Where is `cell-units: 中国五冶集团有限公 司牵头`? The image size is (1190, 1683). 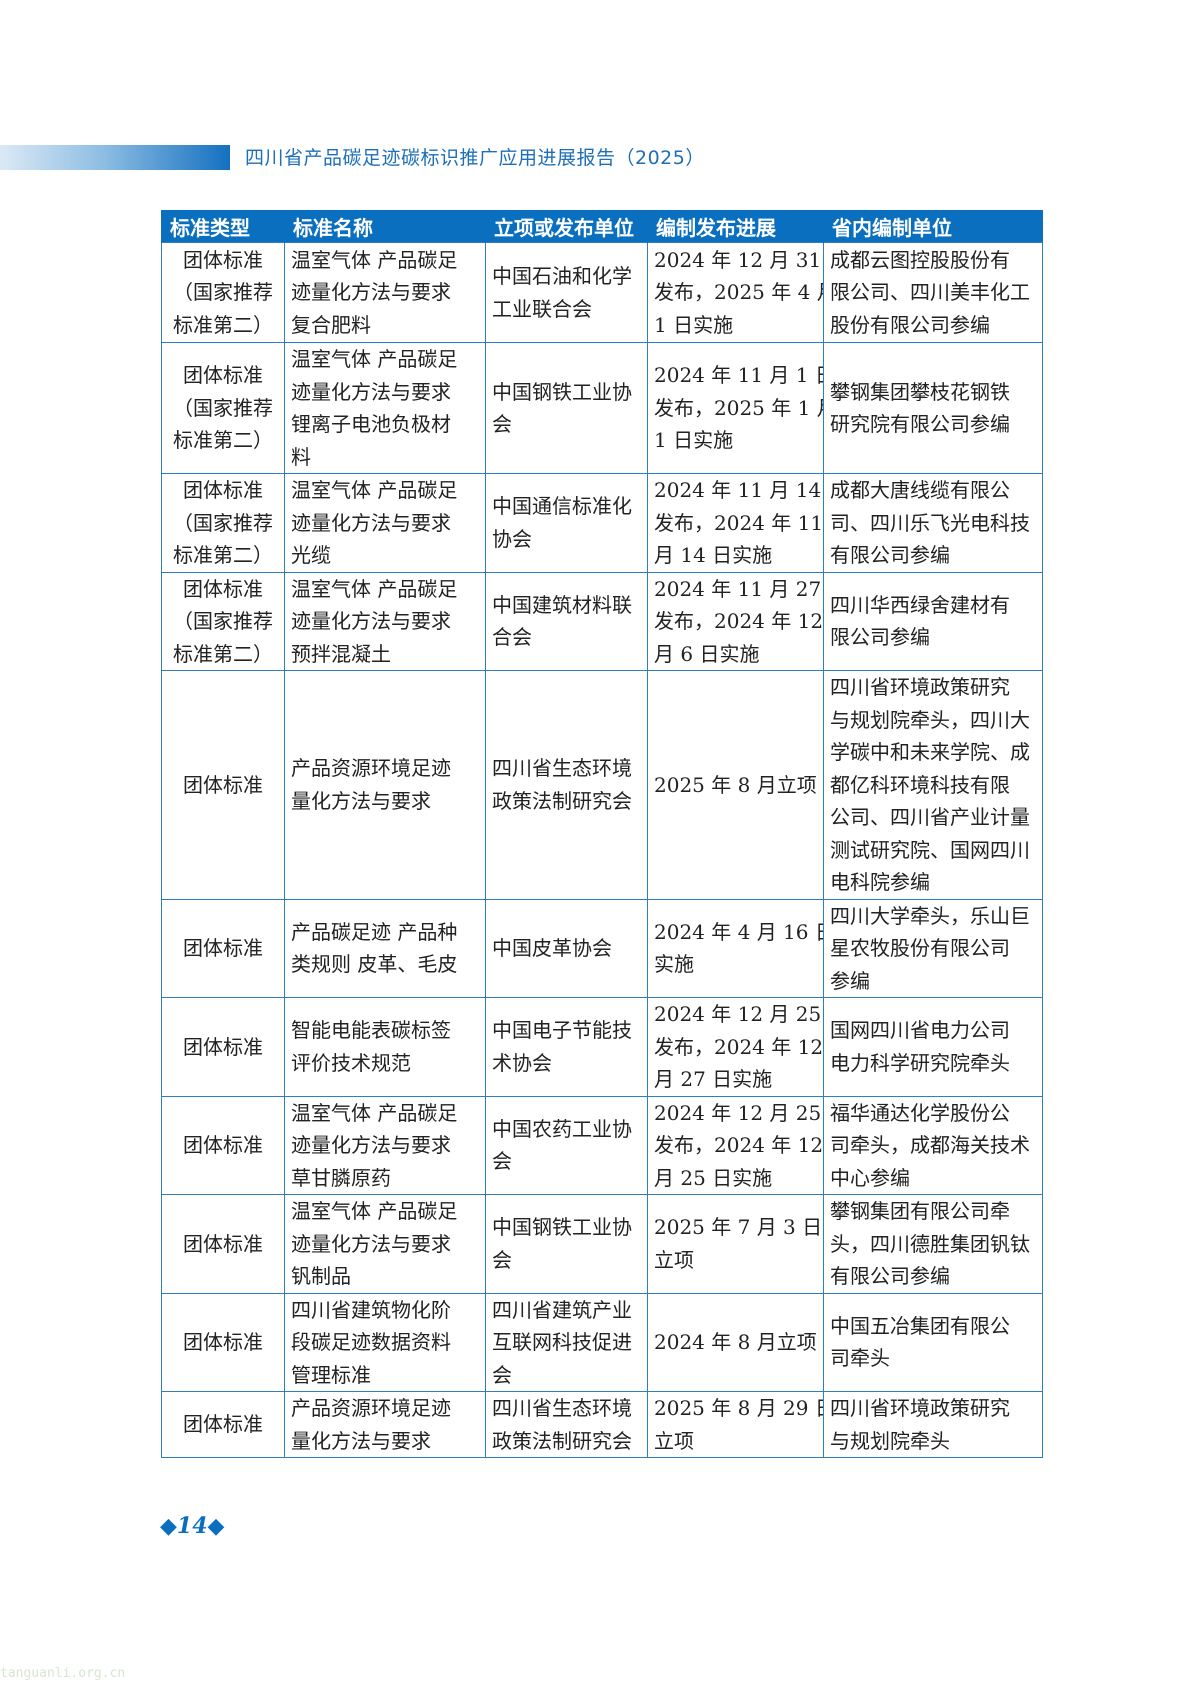
cell-units: 中国五冶集团有限公 司牵头 is located at coordinates (933, 1342).